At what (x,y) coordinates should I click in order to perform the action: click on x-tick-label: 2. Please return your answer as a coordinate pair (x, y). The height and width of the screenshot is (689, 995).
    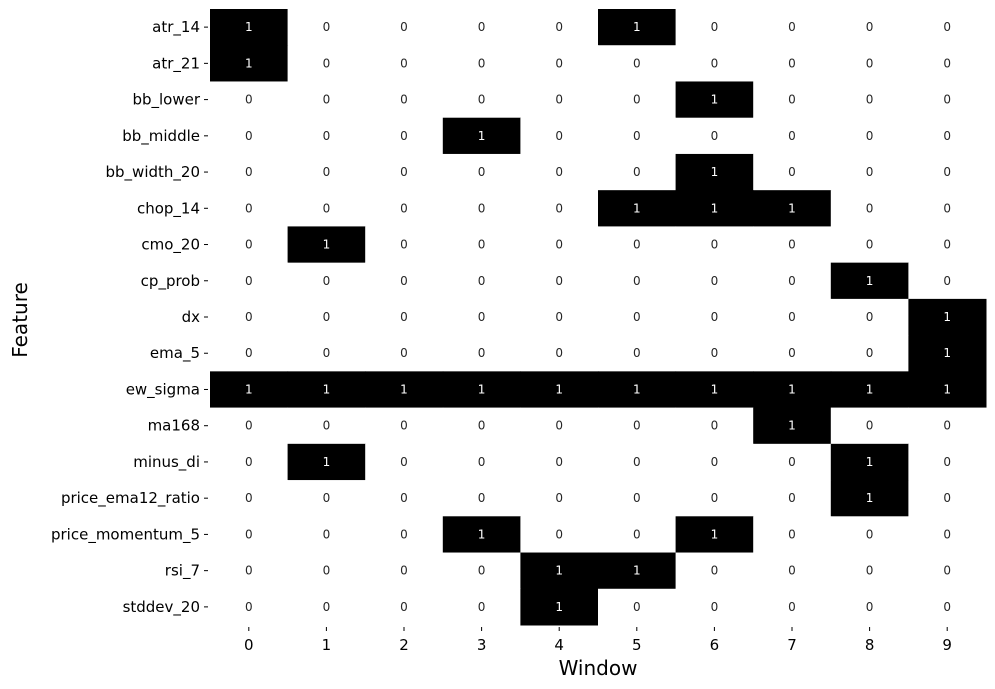
    Looking at the image, I should click on (404, 645).